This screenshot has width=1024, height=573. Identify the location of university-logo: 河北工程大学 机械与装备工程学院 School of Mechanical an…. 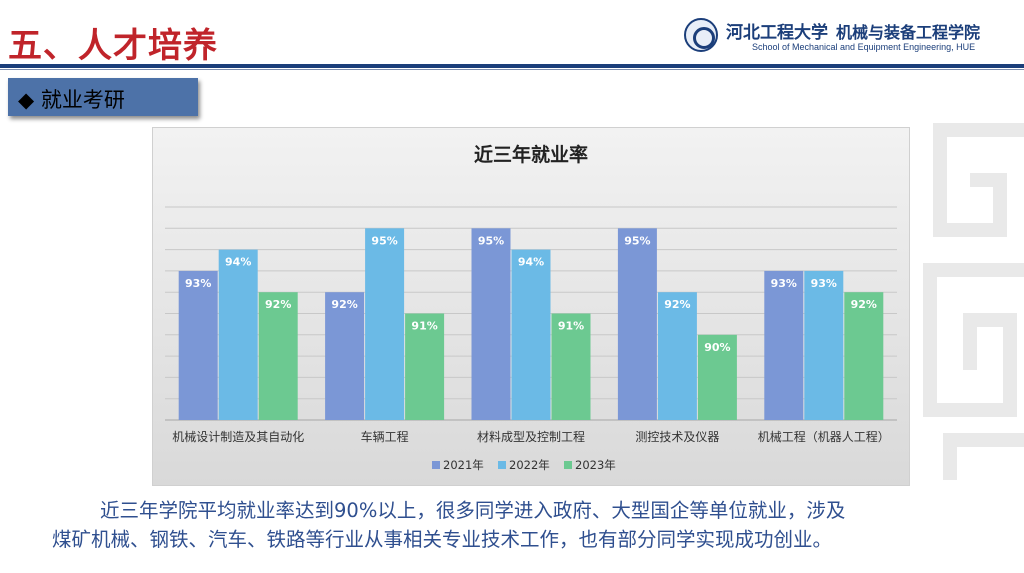
(852, 37).